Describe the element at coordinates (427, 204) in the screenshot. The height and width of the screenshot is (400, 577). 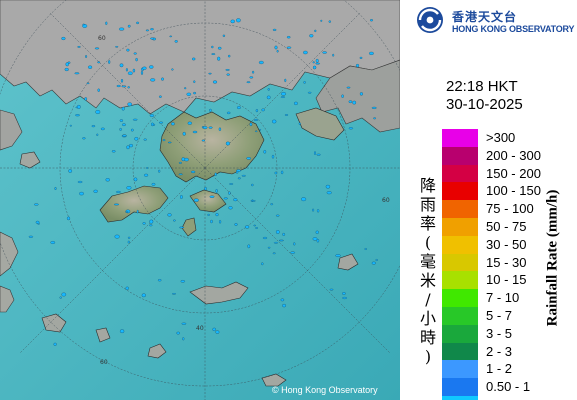
I see `legend-title-cn-char: 雨` at that location.